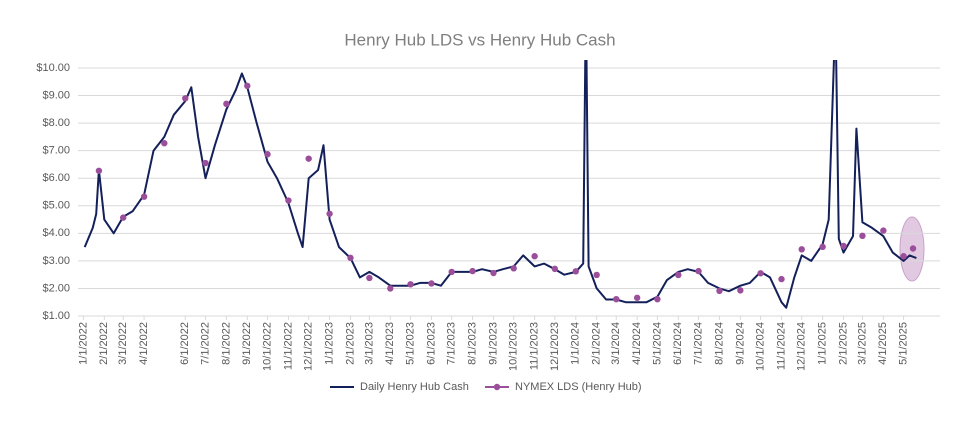 Image resolution: width=960 pixels, height=422 pixels. What do you see at coordinates (514, 346) in the screenshot?
I see `x-tick-label: 10/1/2023` at bounding box center [514, 346].